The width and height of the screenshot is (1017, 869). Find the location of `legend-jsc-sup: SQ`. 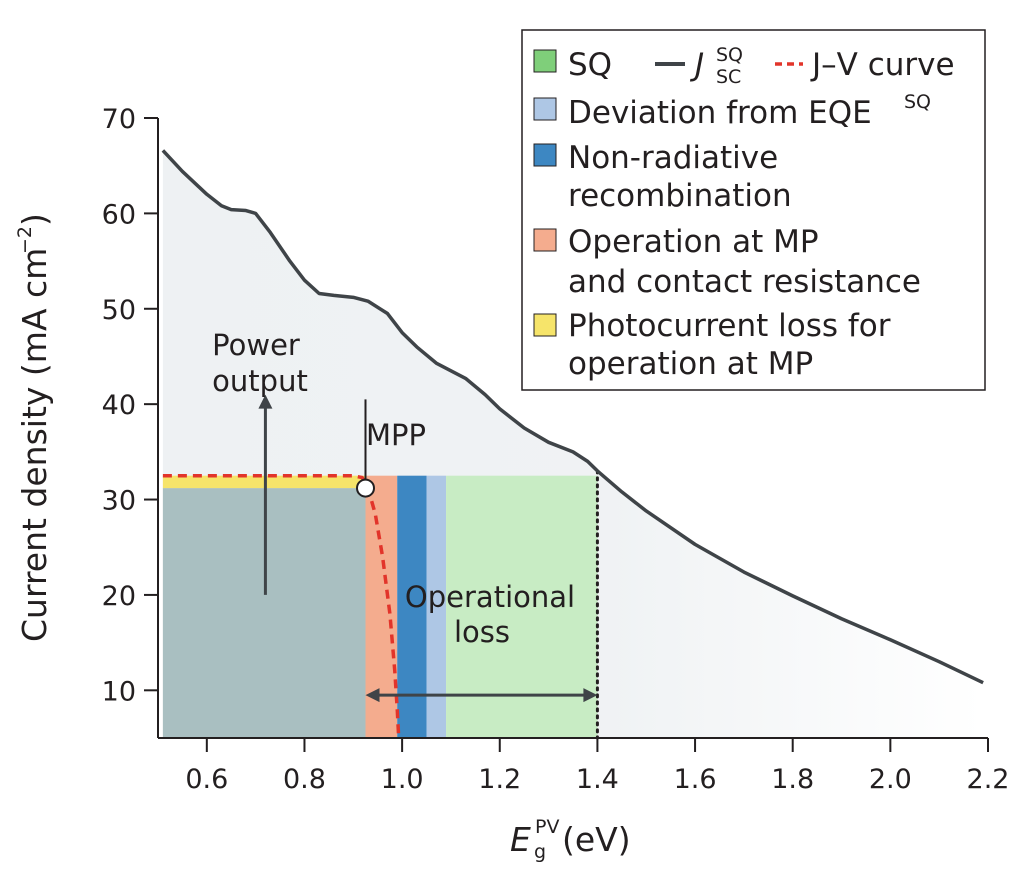

legend-jsc-sup: SQ is located at coordinates (729, 55).